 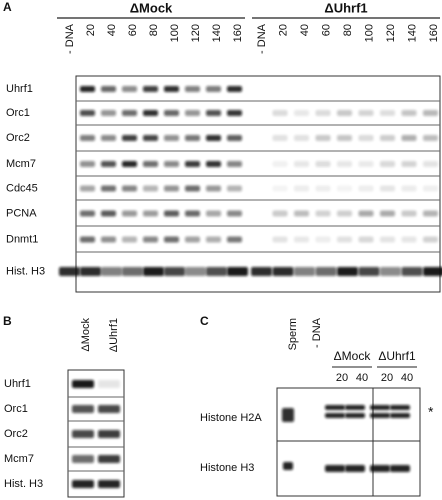 I want to click on row-label: Cdc45, so click(x=22, y=188).